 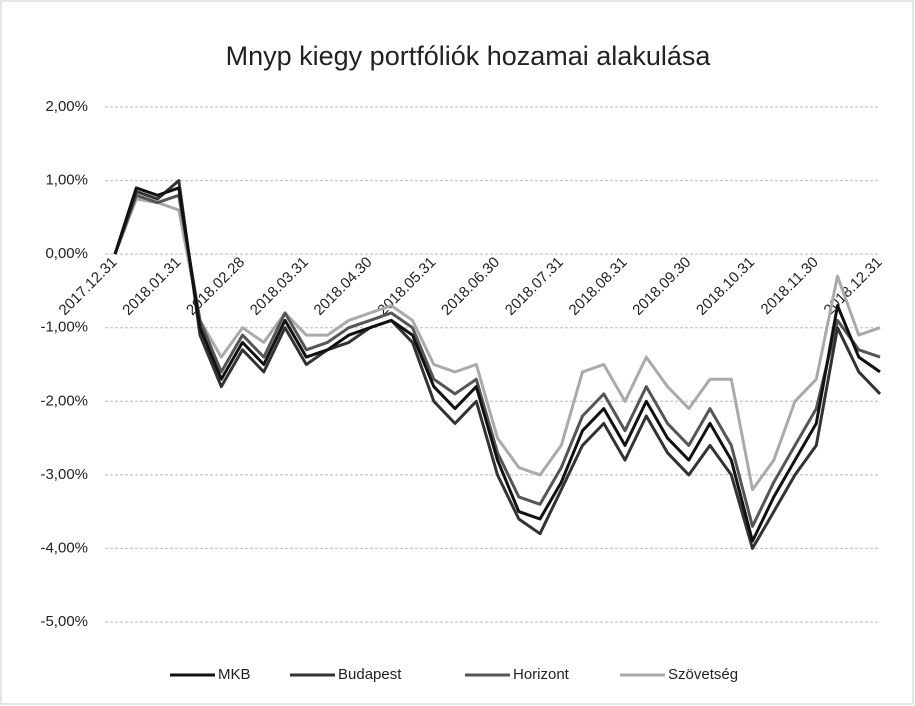 What do you see at coordinates (541, 674) in the screenshot?
I see `legend-label: Horizont` at bounding box center [541, 674].